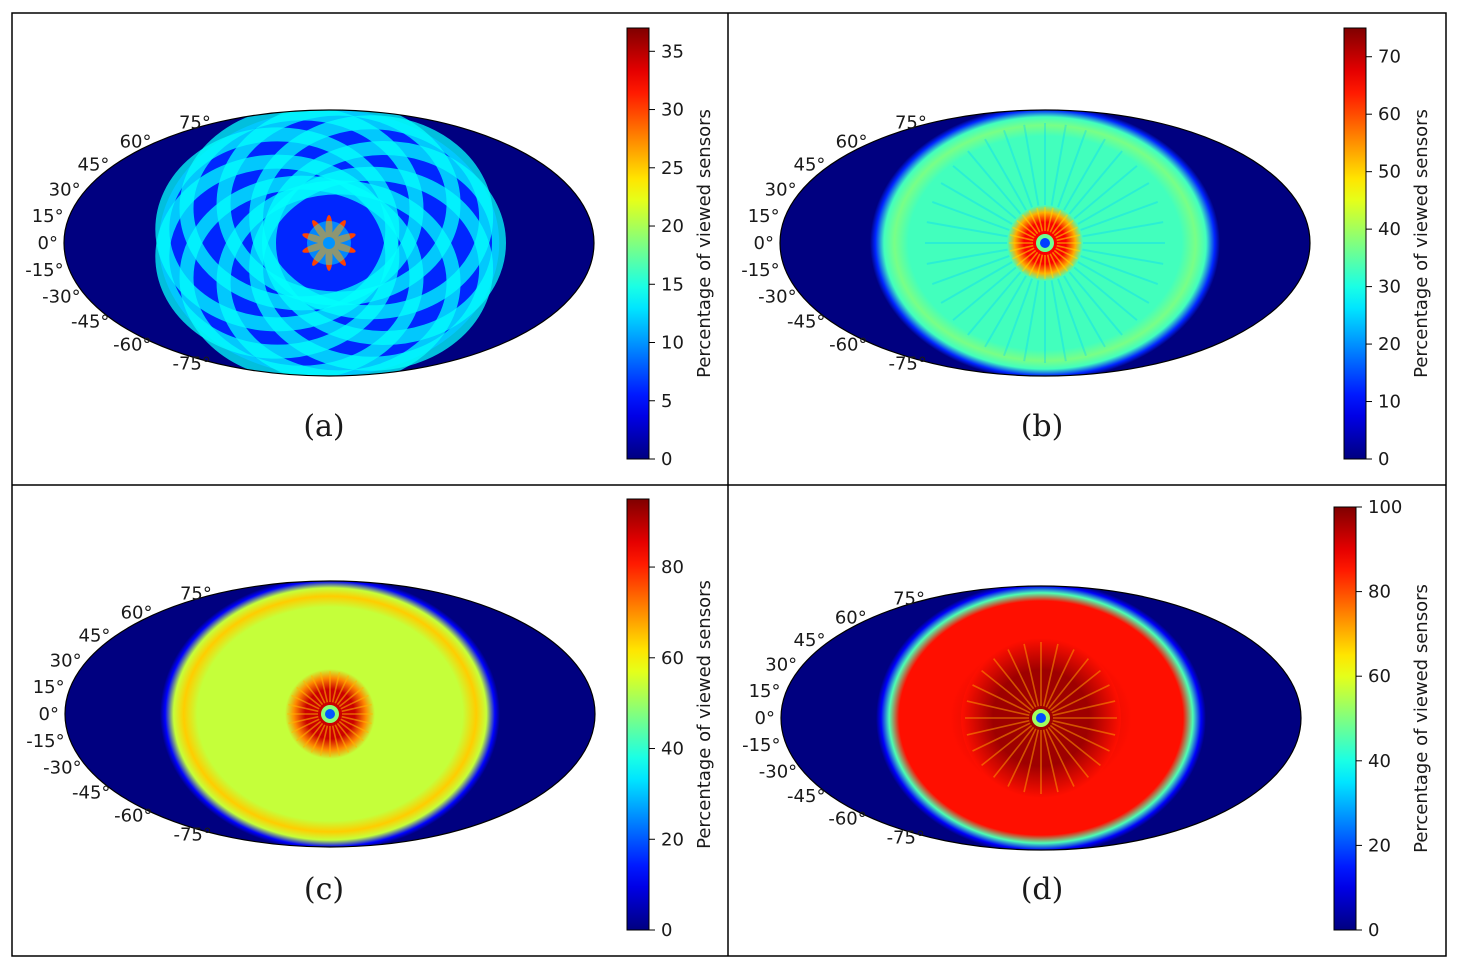 The width and height of the screenshot is (1459, 970). What do you see at coordinates (1042, 889) in the screenshot?
I see `panel-label: (d)` at bounding box center [1042, 889].